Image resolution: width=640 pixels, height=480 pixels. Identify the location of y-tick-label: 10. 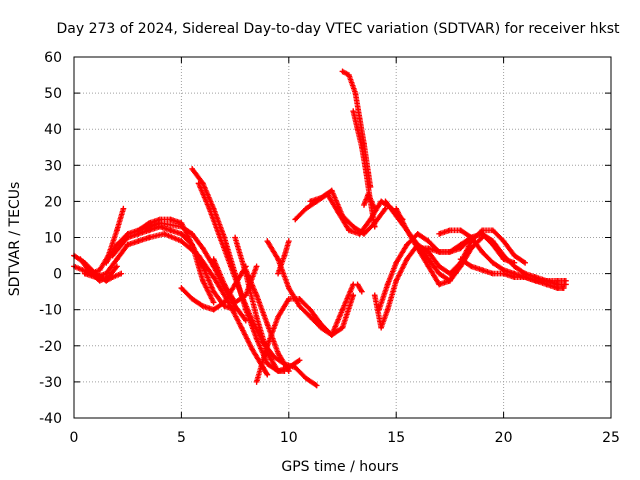
(53, 239).